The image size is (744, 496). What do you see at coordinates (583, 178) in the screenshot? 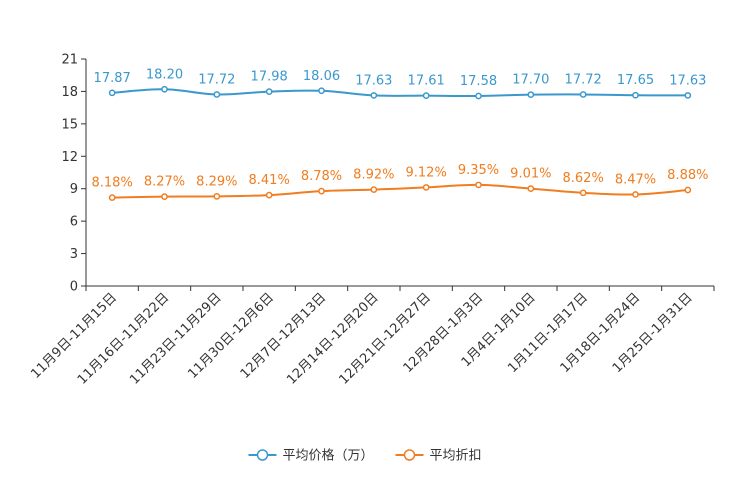
I see `data-label-1-9: 8.62%` at bounding box center [583, 178].